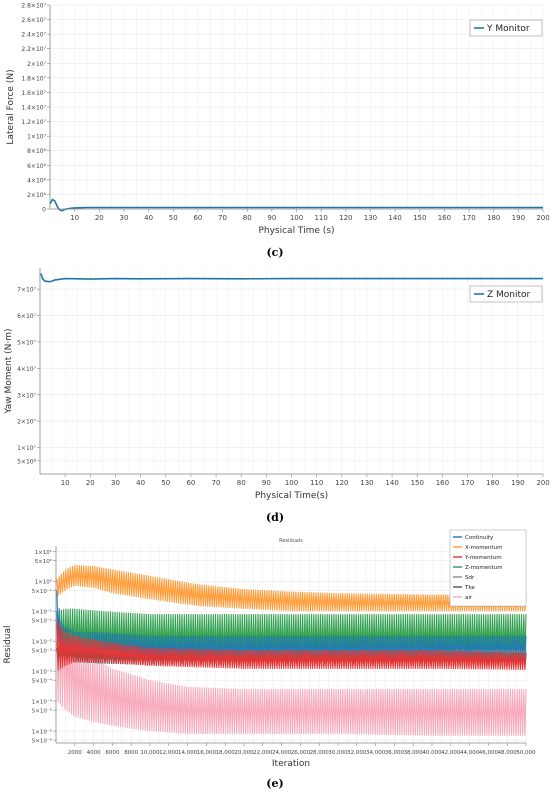  I want to click on panel-e-x-tick-label: 44,000, so click(470, 753).